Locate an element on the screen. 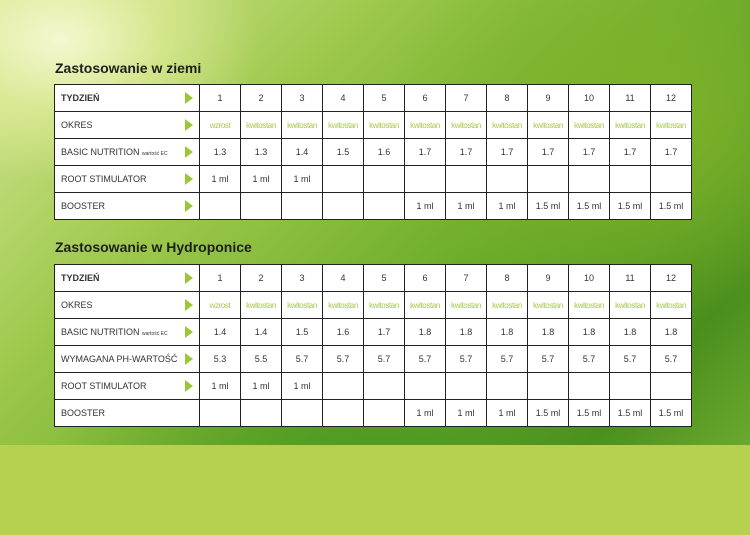  table-cell: 1.6 is located at coordinates (343, 332).